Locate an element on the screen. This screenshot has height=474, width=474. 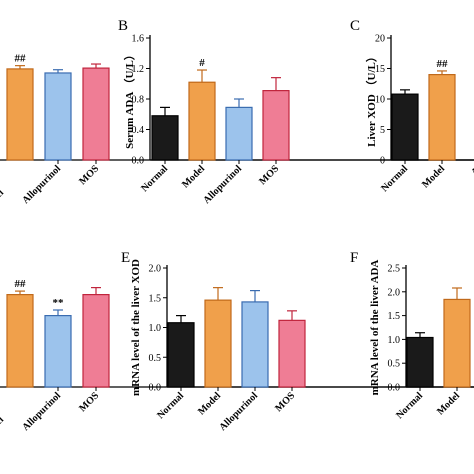
panel-letter: F is located at coordinates (354, 258).